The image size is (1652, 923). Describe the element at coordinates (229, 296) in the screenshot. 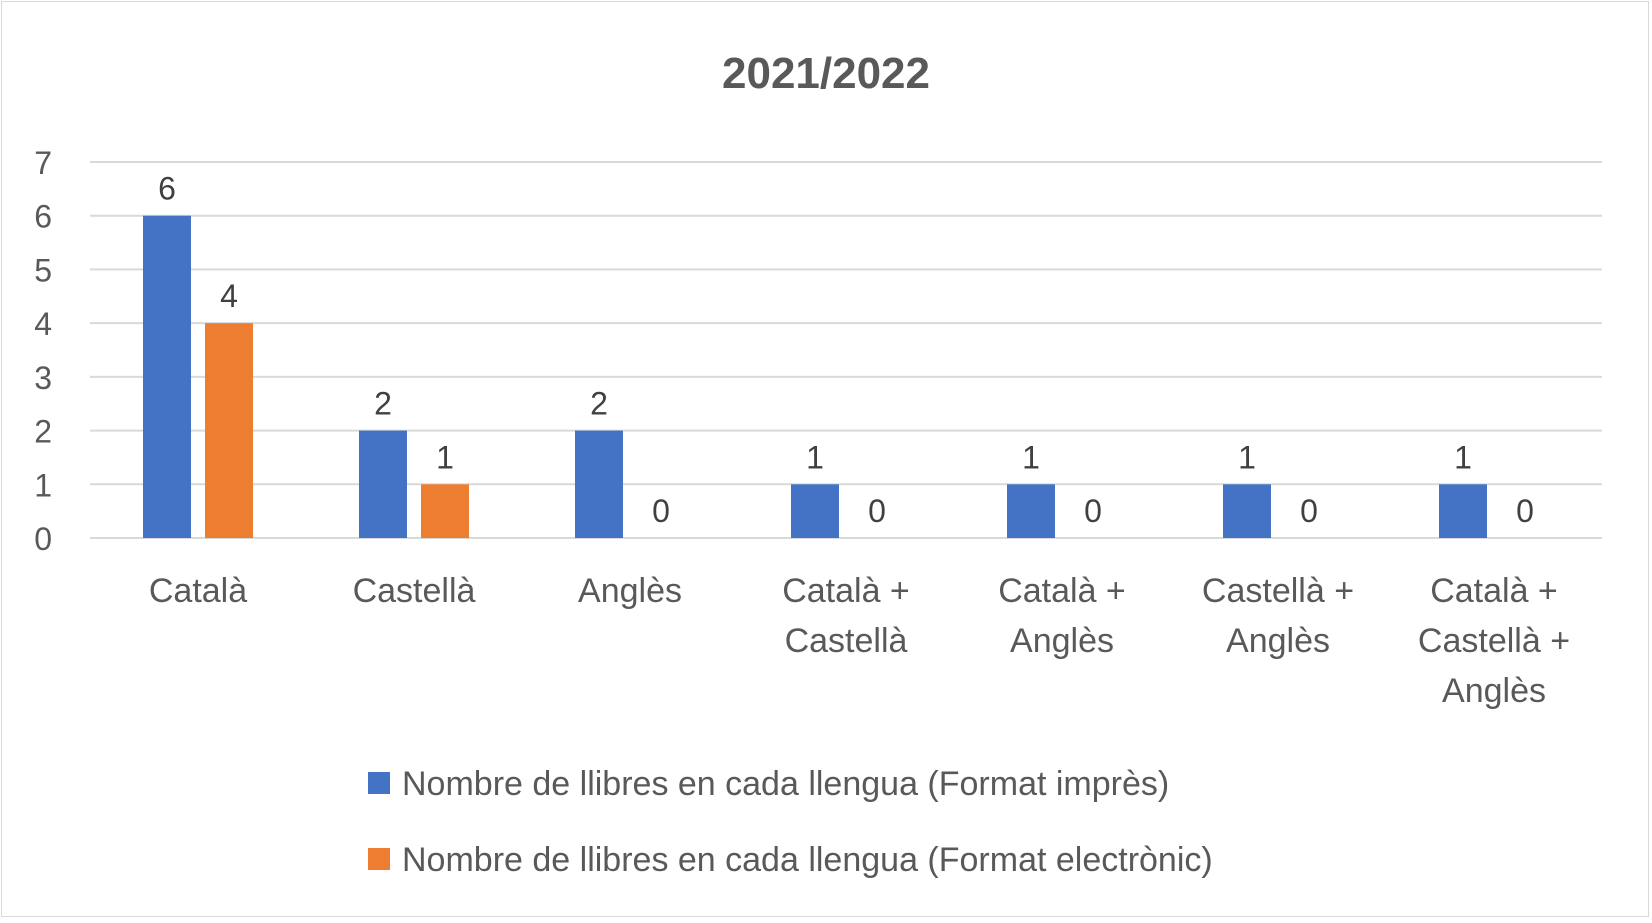

I see `data-label: 4` at that location.